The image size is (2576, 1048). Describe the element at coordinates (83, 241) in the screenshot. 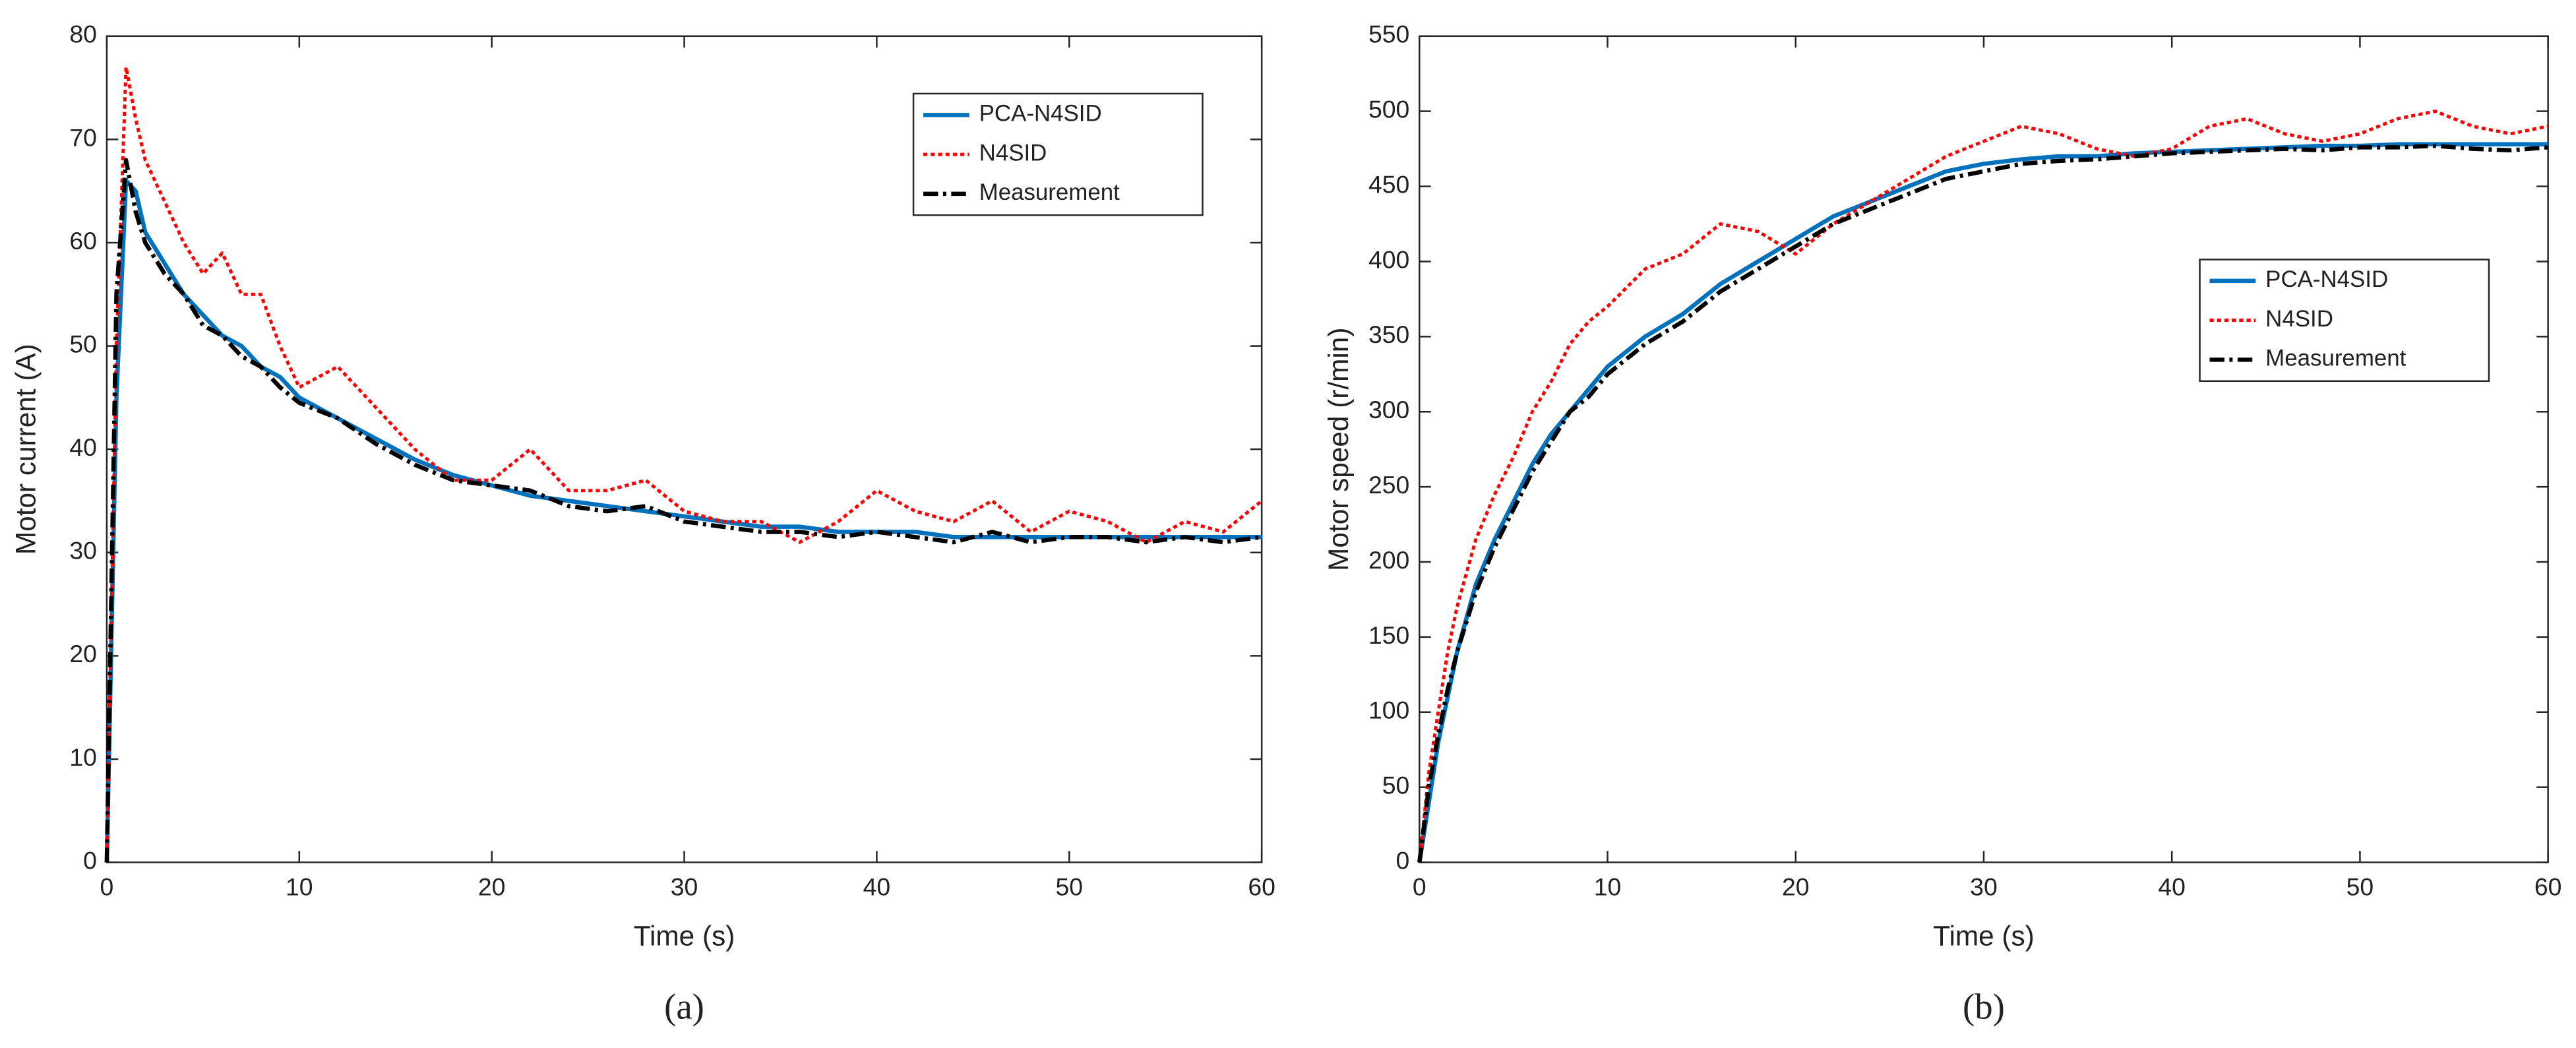

I see `y-tick-label: 60` at that location.